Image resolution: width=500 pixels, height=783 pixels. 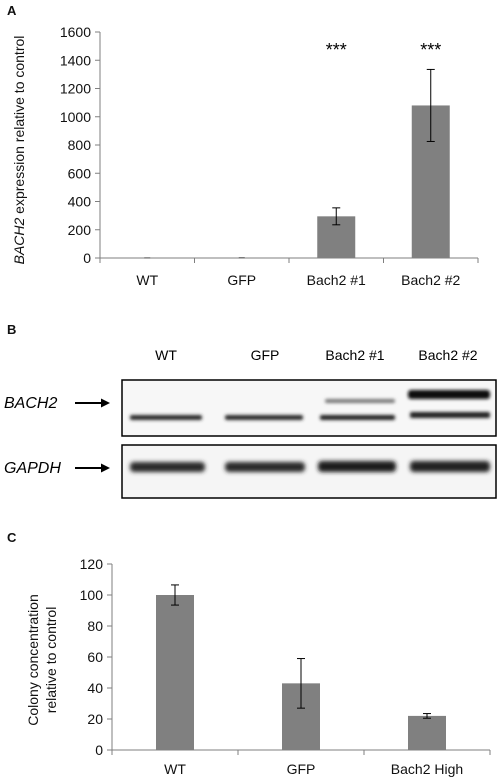 What do you see at coordinates (336, 280) in the screenshot?
I see `x-category-label: Bach2 #1` at bounding box center [336, 280].